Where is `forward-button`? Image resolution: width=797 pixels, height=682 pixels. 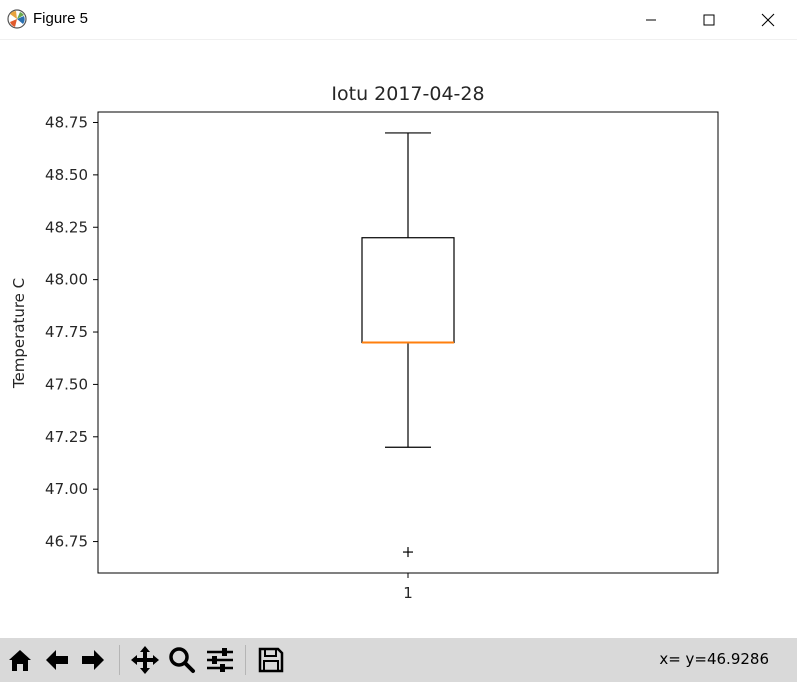 forward-button is located at coordinates (93, 660).